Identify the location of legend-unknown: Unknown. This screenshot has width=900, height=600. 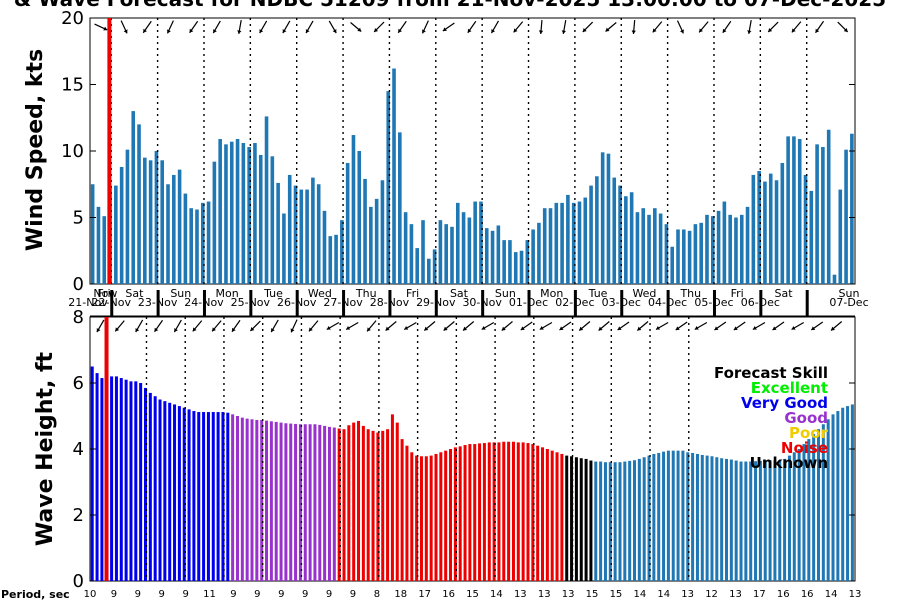
(789, 463).